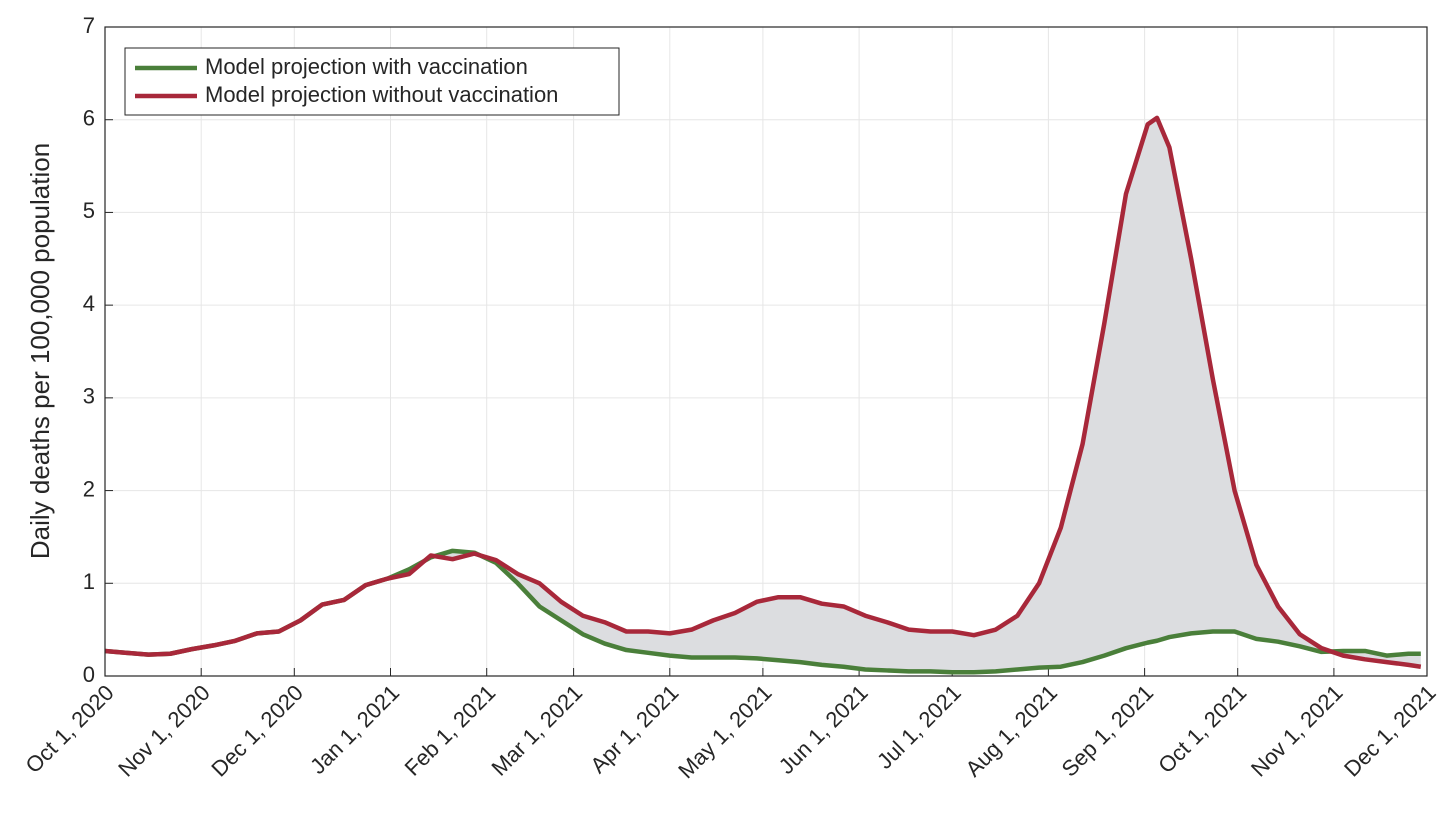  I want to click on legend-label: Model projection with vaccination, so click(366, 66).